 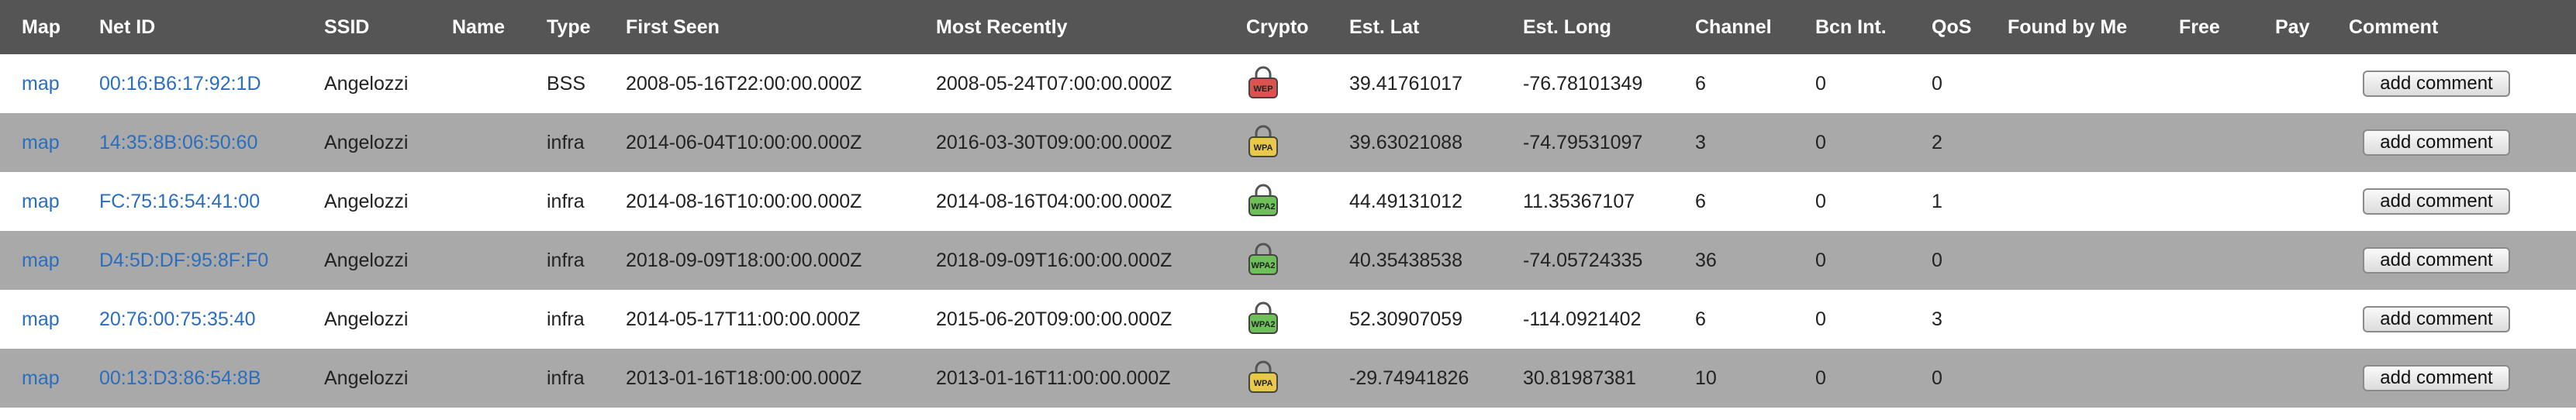 I want to click on est-long-cell: -74.05724335, so click(x=1583, y=260).